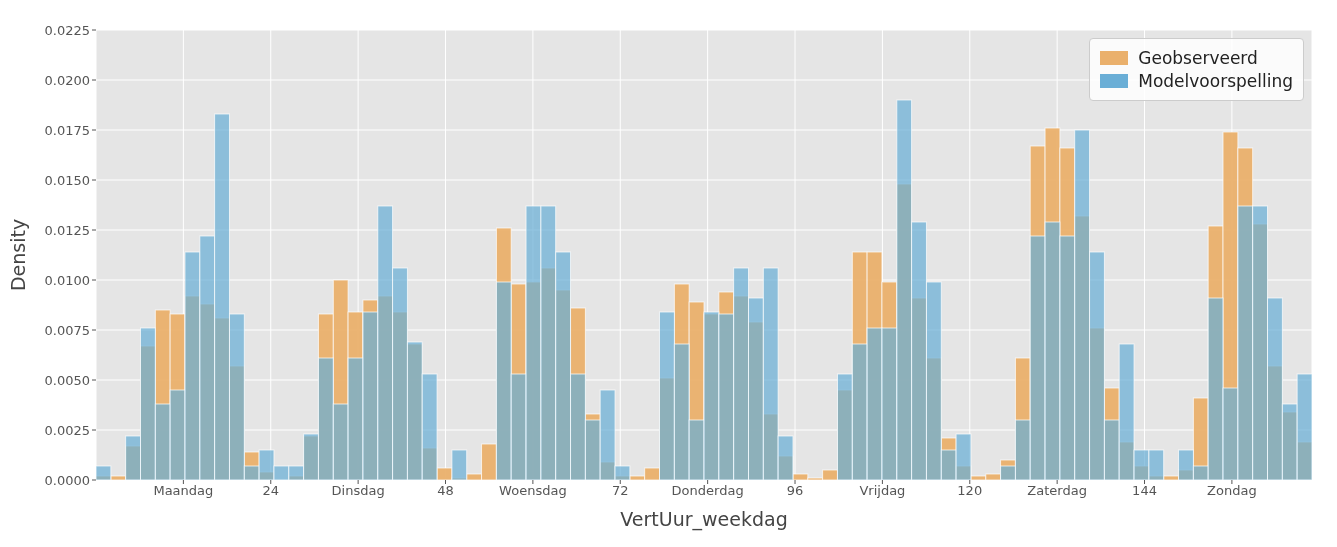 This screenshot has height=547, width=1337. I want to click on y-tick-label: 0.0000, so click(67, 480).